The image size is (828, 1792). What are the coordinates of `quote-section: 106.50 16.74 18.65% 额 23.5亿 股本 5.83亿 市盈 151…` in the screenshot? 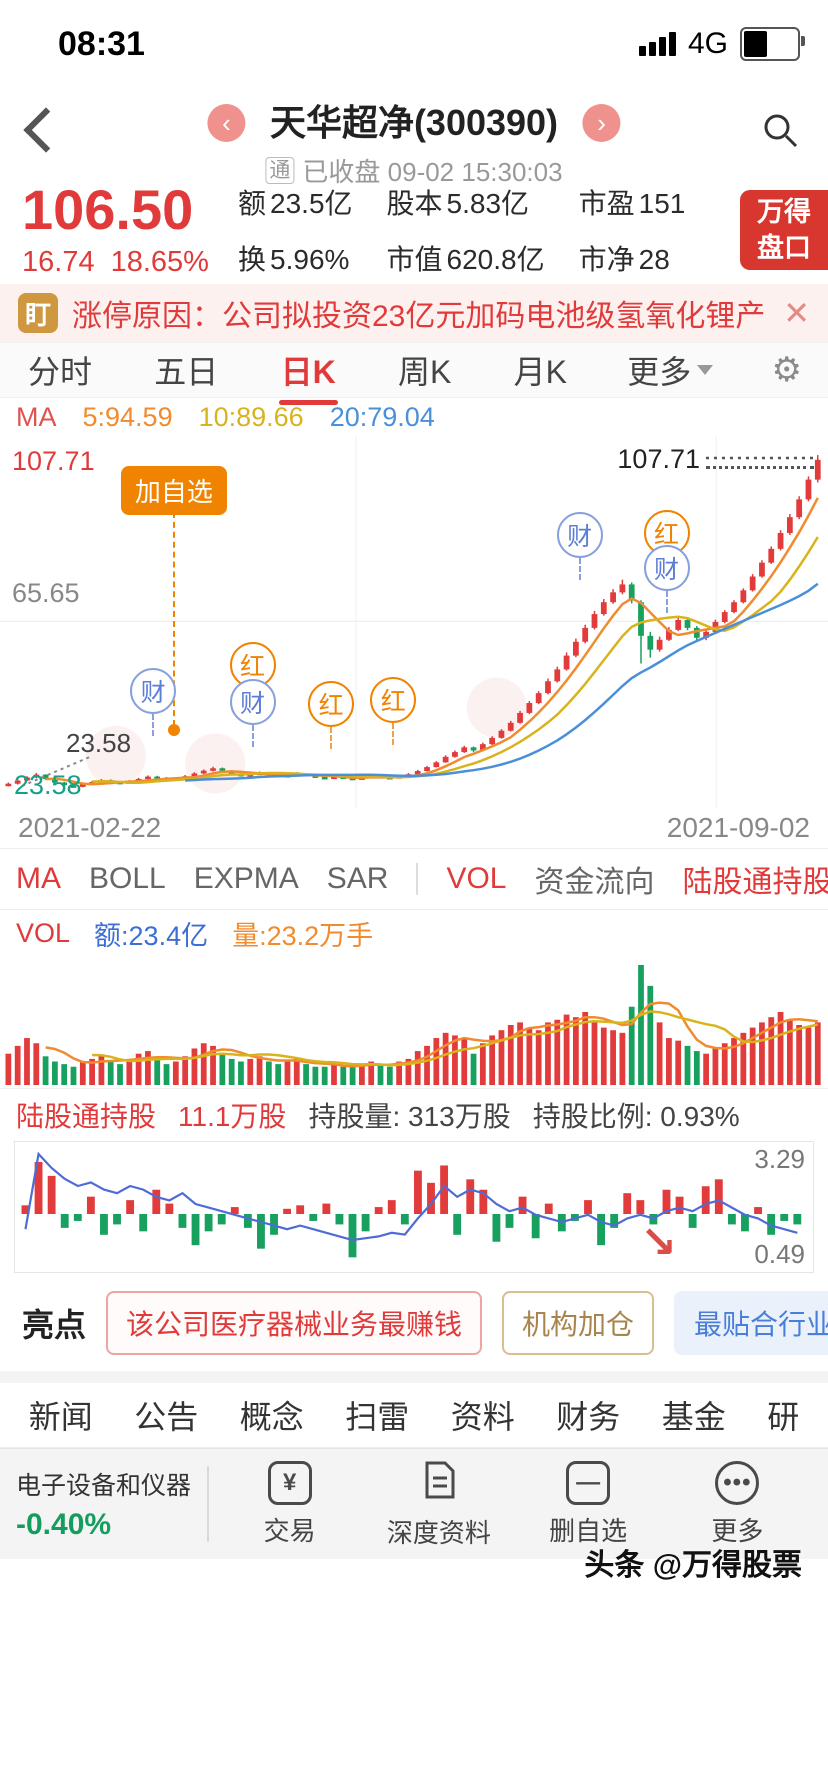 It's located at (414, 230).